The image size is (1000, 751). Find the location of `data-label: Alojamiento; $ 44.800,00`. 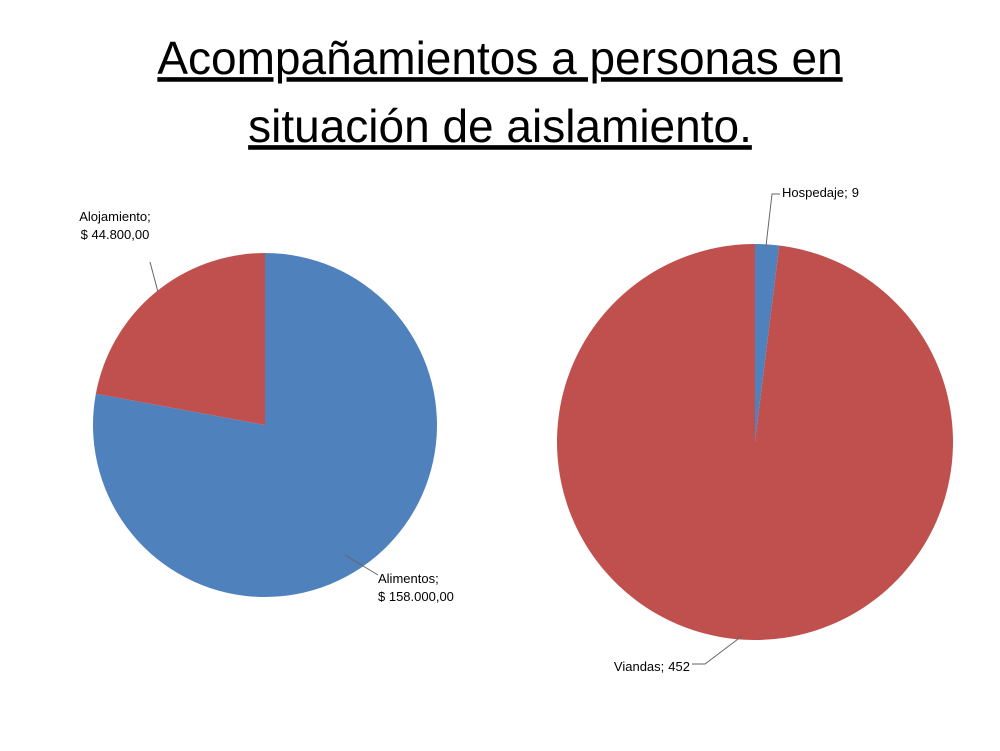

data-label: Alojamiento; $ 44.800,00 is located at coordinates (115, 225).